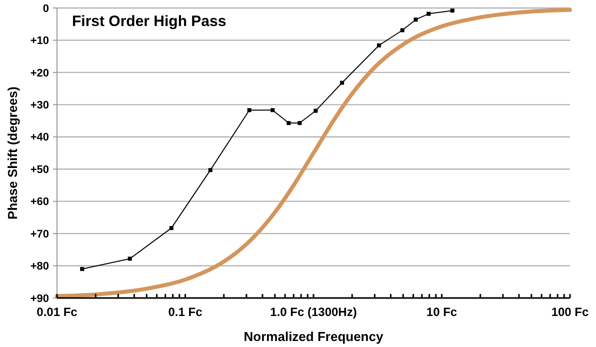  What do you see at coordinates (39, 266) in the screenshot?
I see `y-tick-label: +80` at bounding box center [39, 266].